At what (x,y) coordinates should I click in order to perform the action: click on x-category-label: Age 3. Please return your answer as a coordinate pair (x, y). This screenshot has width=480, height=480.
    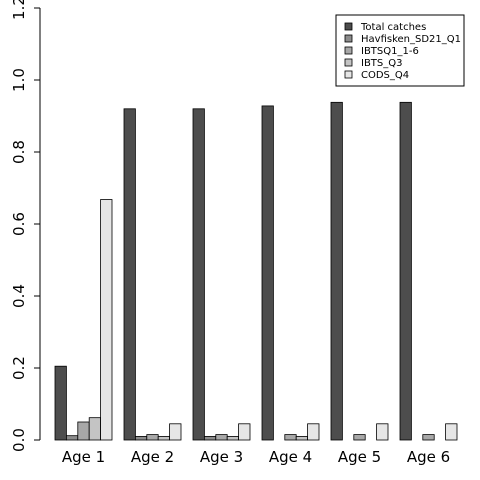
    Looking at the image, I should click on (221, 457).